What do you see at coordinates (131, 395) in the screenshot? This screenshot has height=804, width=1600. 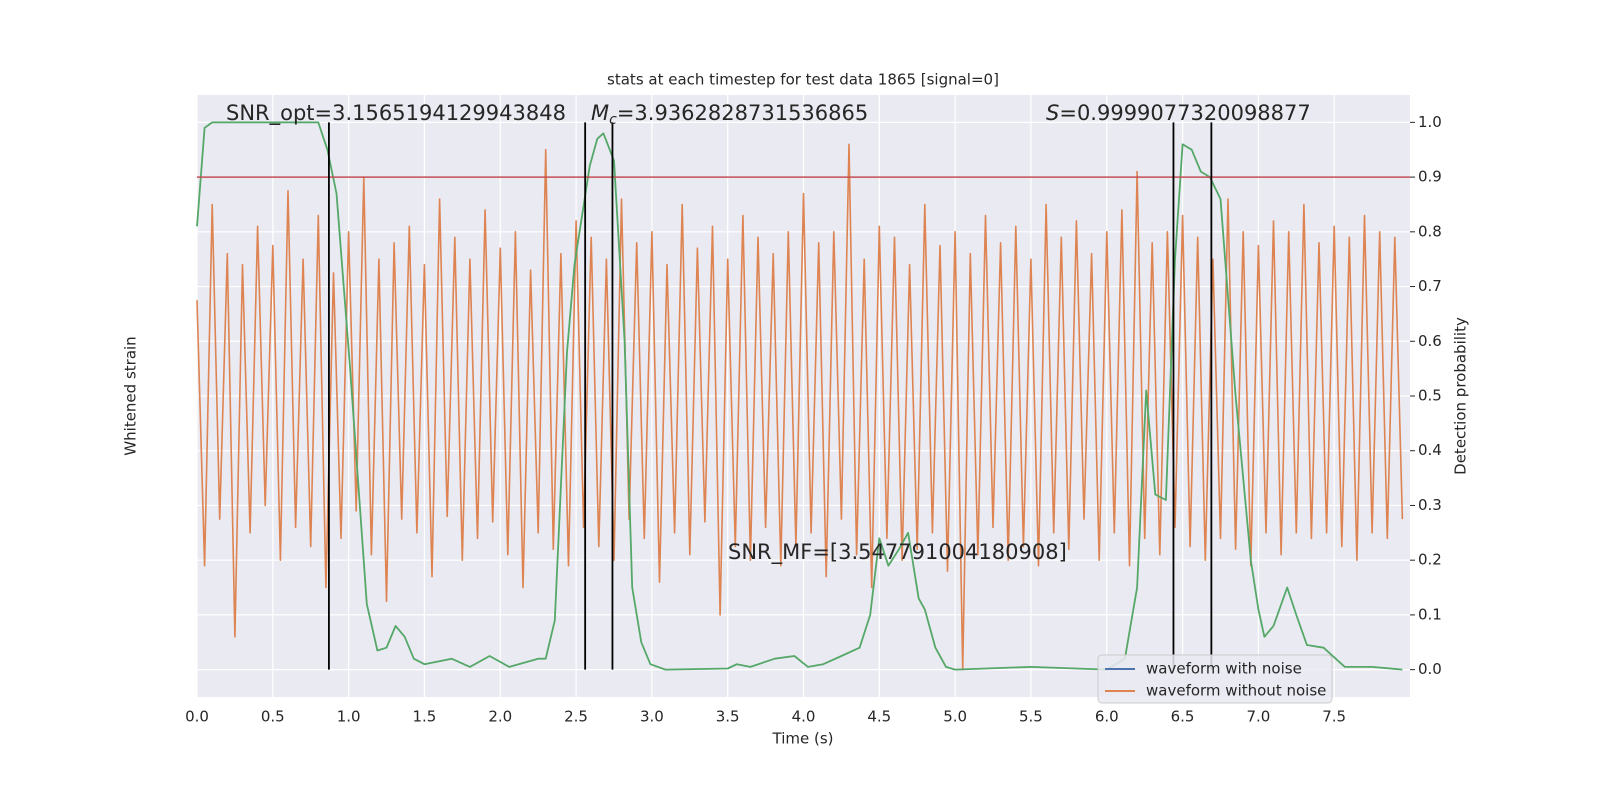 I see `y-axis-label: Whitened strain` at bounding box center [131, 395].